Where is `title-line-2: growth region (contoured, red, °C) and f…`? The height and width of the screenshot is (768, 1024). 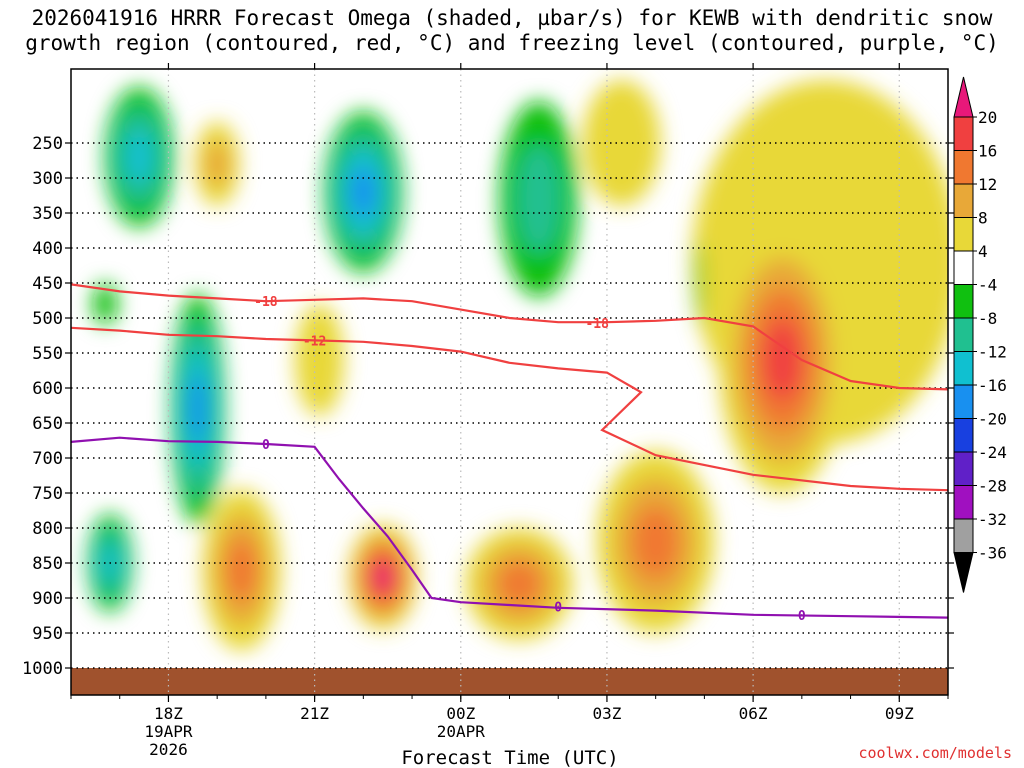 title-line-2: growth region (contoured, red, °C) and f… is located at coordinates (512, 43).